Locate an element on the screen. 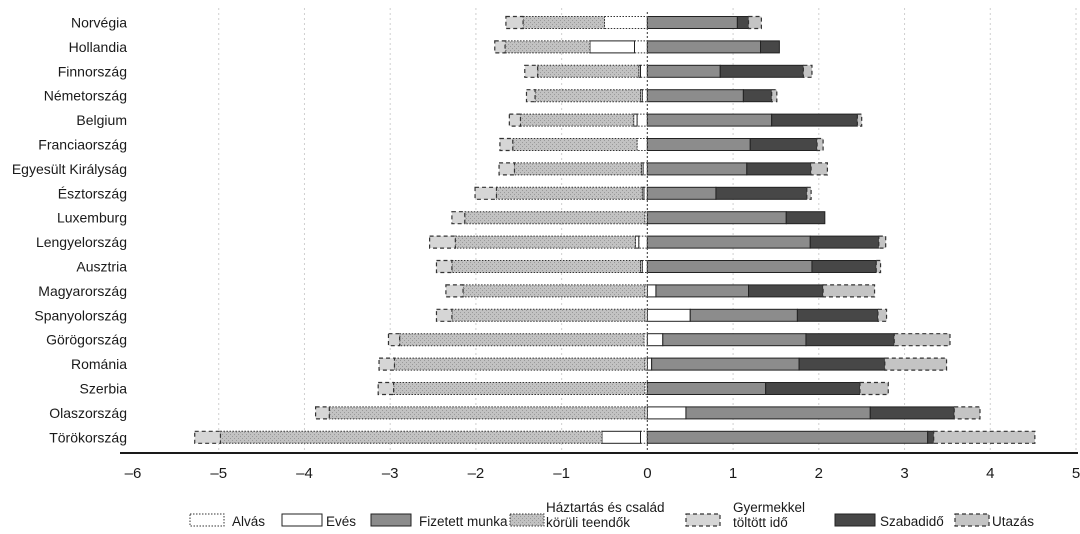 The image size is (1080, 534). category-label: Olaszország is located at coordinates (88, 413).